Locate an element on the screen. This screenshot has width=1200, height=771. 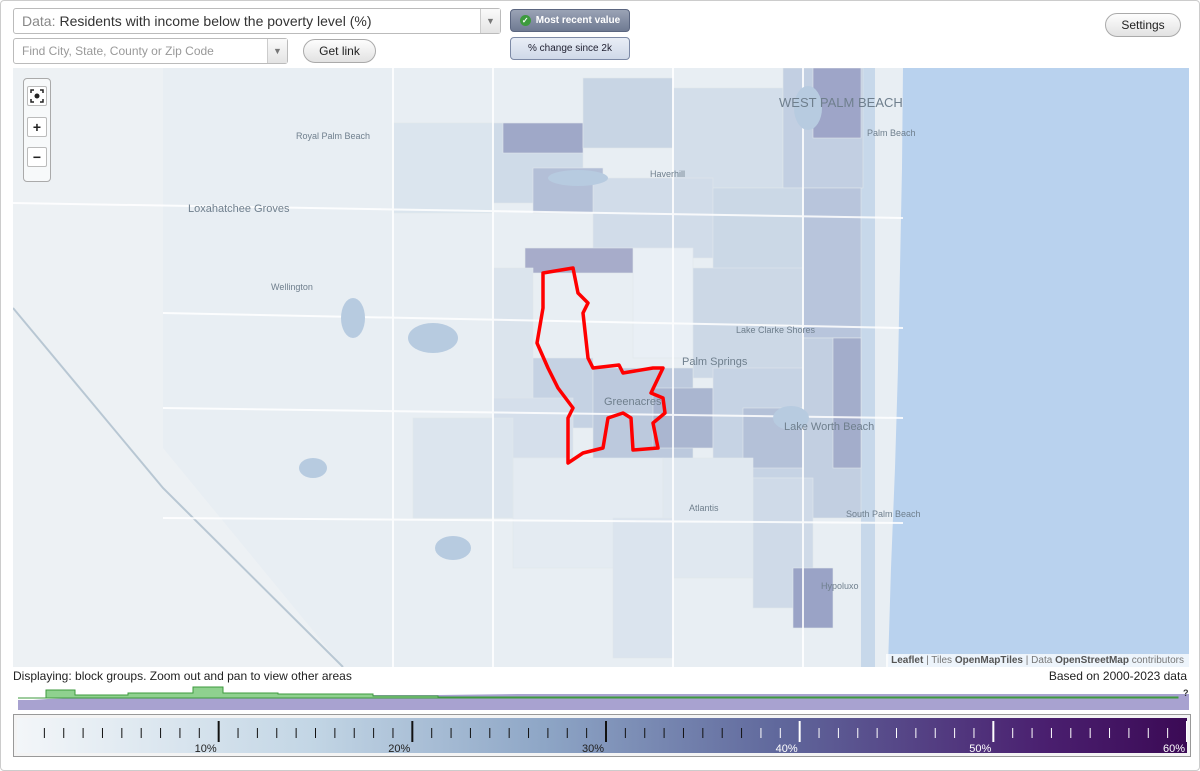
map-label: Atlantis is located at coordinates (704, 508).